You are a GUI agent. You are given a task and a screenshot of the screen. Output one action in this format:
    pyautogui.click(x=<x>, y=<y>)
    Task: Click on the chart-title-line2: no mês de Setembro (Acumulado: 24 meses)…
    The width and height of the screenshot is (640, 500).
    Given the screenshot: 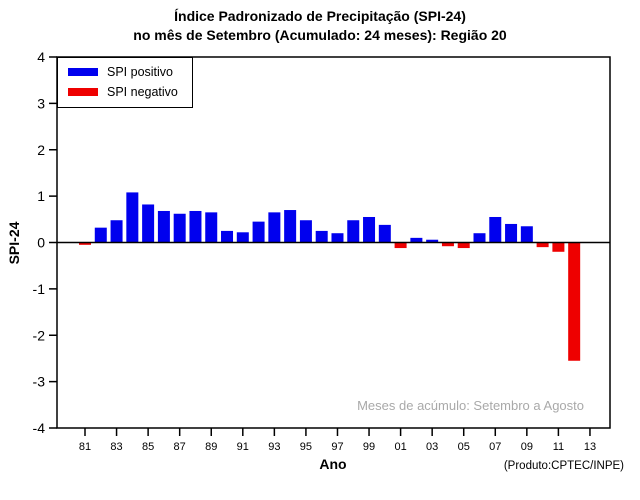 What is the action you would take?
    pyautogui.click(x=320, y=35)
    